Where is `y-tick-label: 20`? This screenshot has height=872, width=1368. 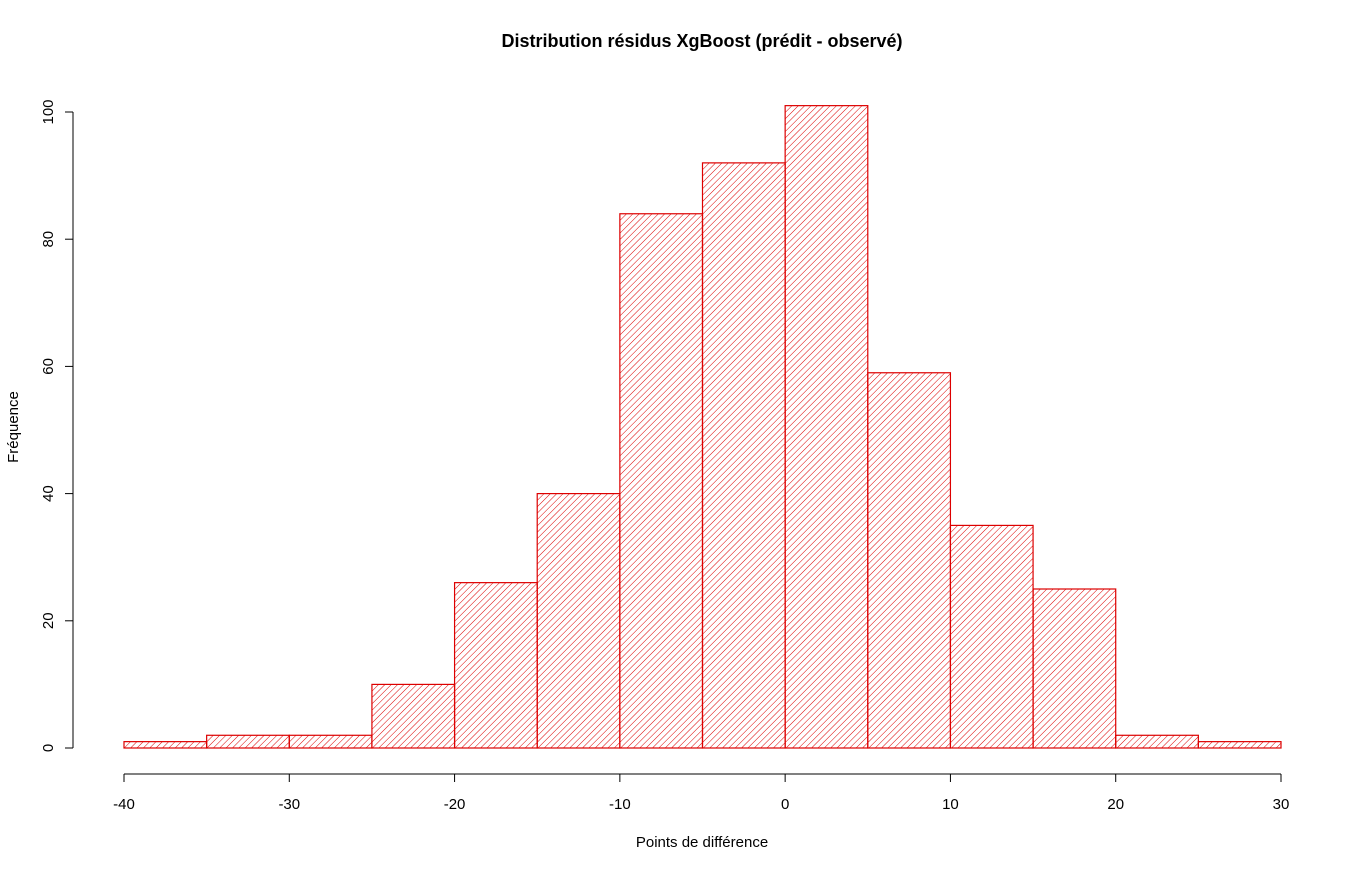 y-tick-label: 20 is located at coordinates (48, 620).